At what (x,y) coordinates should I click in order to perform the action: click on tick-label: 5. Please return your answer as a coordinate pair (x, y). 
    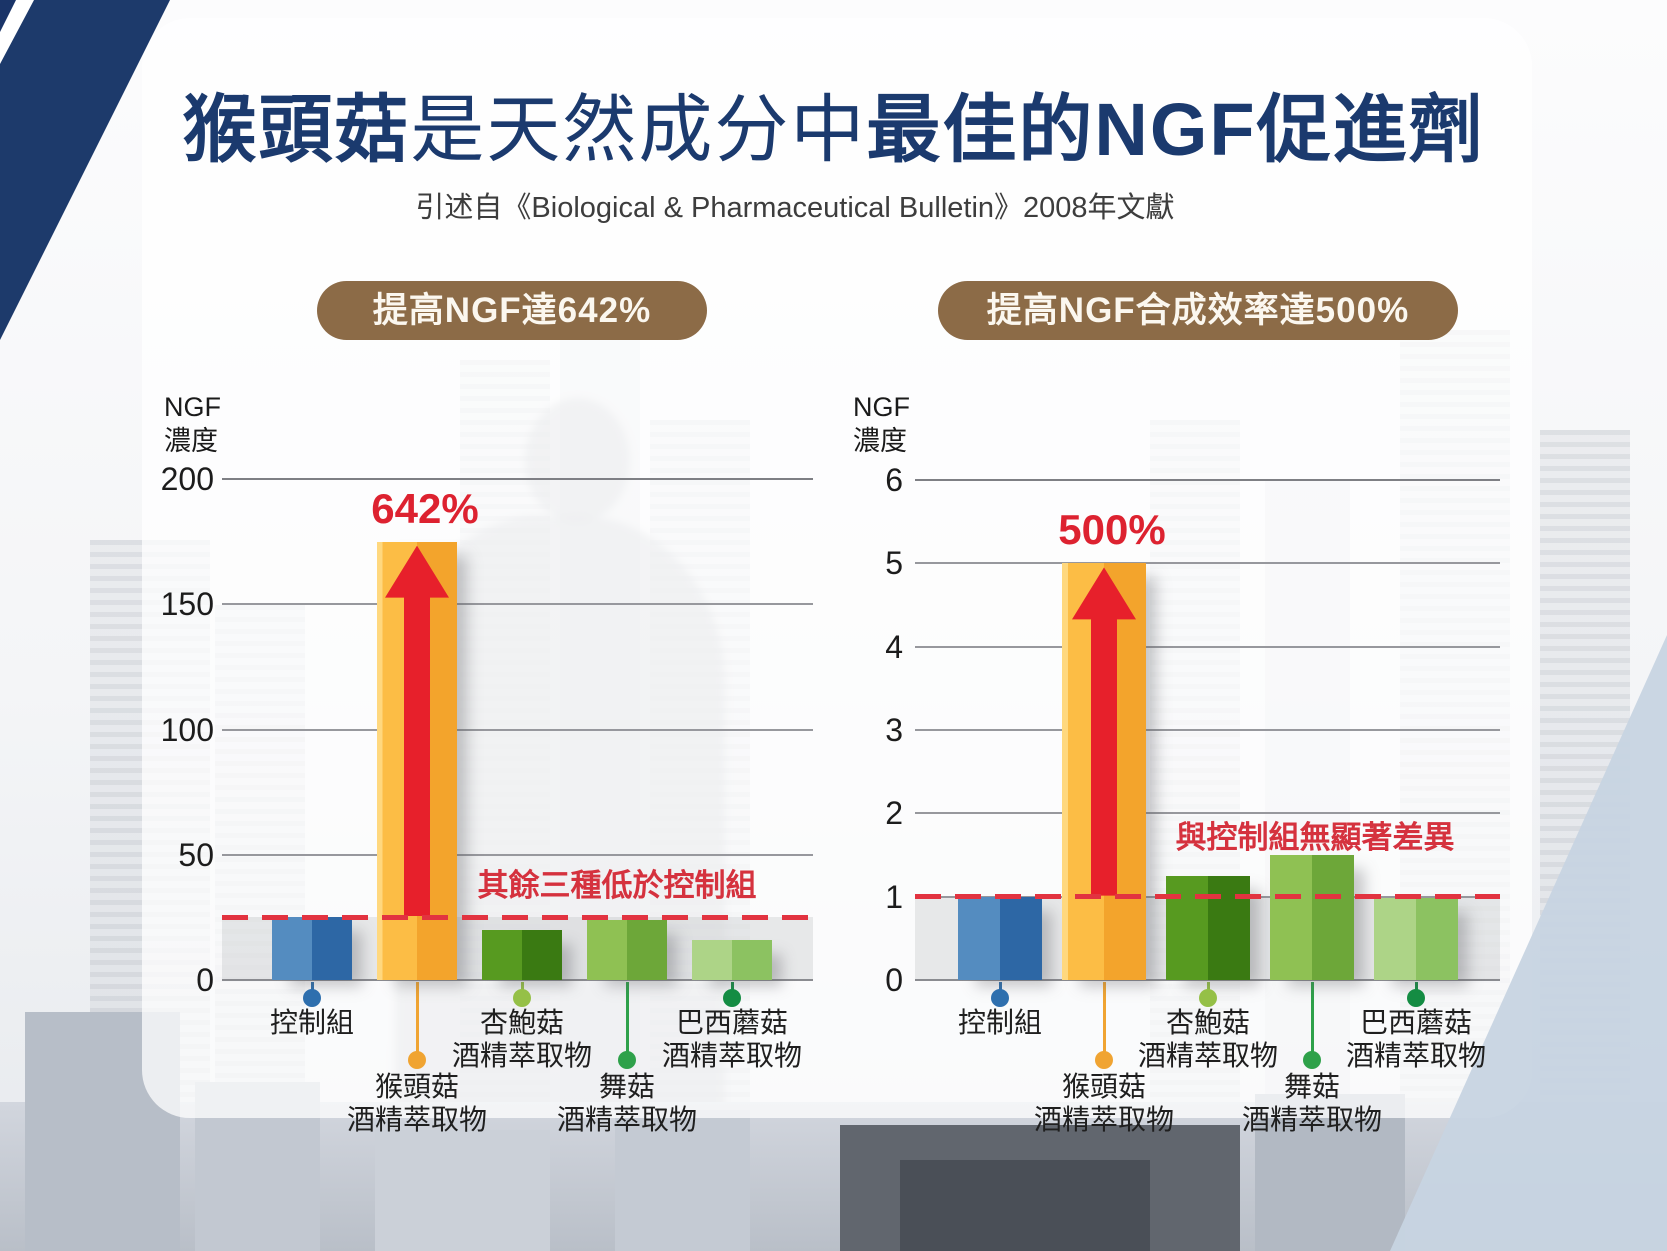
    Looking at the image, I should click on (894, 563).